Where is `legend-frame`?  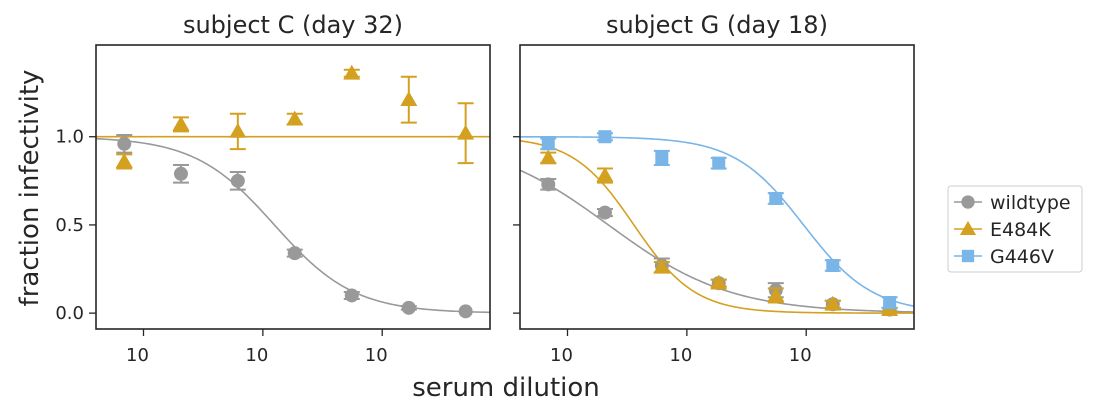
legend-frame is located at coordinates (1015, 229).